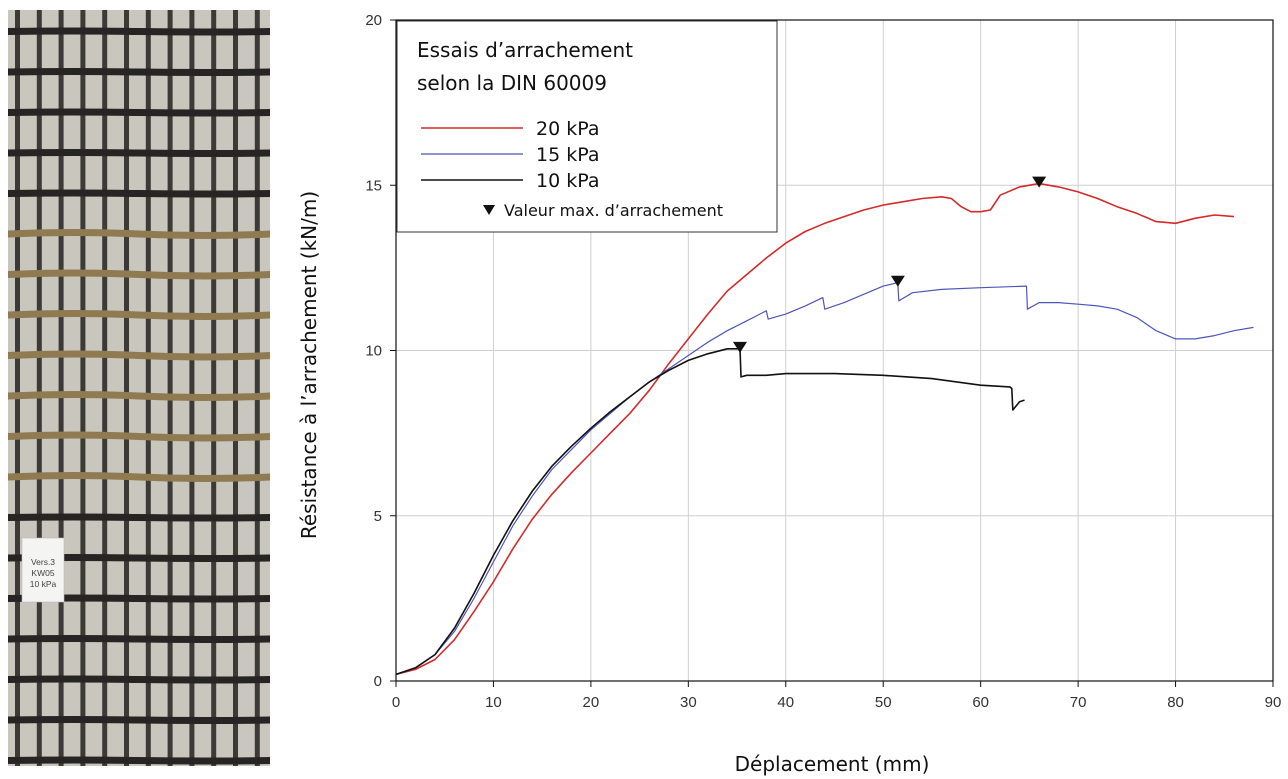  What do you see at coordinates (980, 702) in the screenshot?
I see `x-tick-label: 60` at bounding box center [980, 702].